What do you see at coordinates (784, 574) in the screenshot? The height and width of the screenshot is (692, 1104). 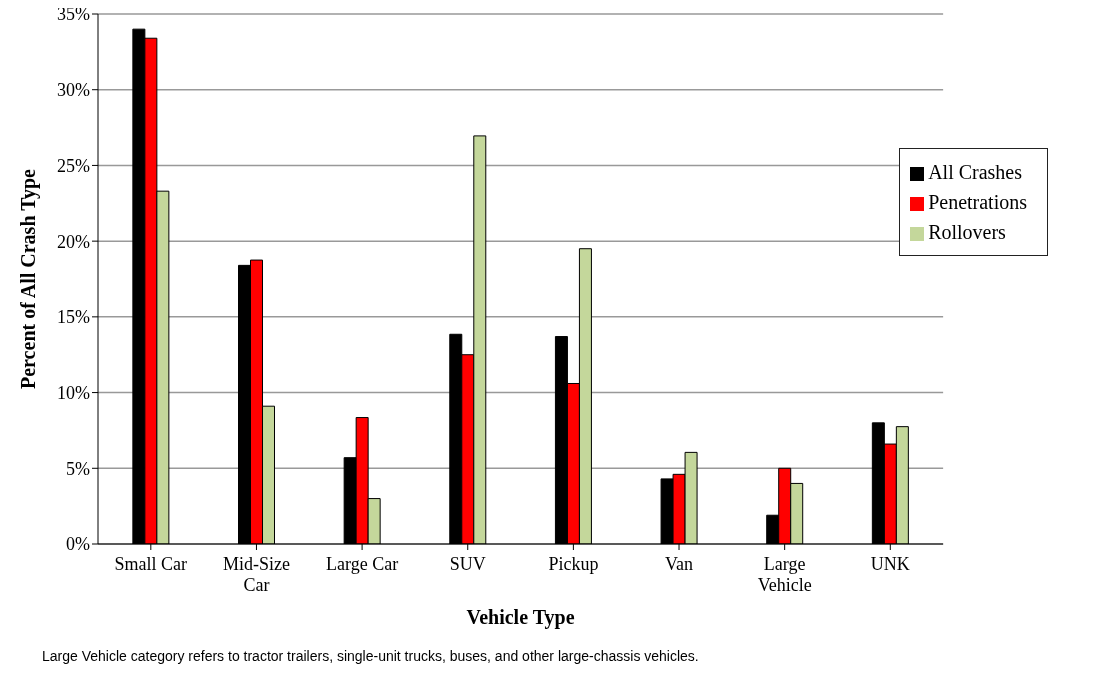 I see `x-tick-label: Large Vehicle` at bounding box center [784, 574].